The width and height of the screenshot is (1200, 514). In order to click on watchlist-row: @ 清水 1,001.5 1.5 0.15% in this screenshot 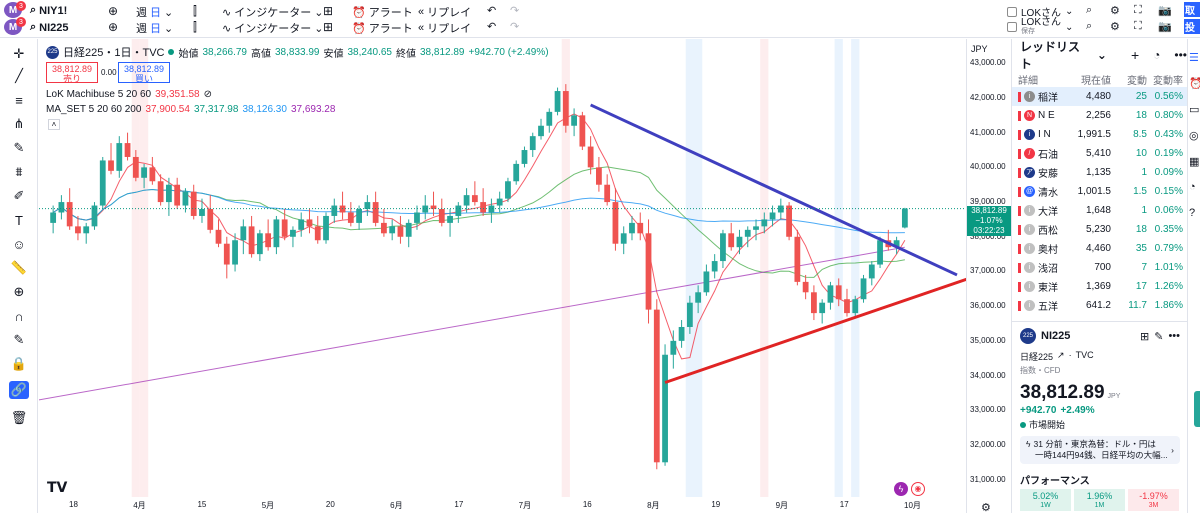, I will do `click(1099, 191)`.